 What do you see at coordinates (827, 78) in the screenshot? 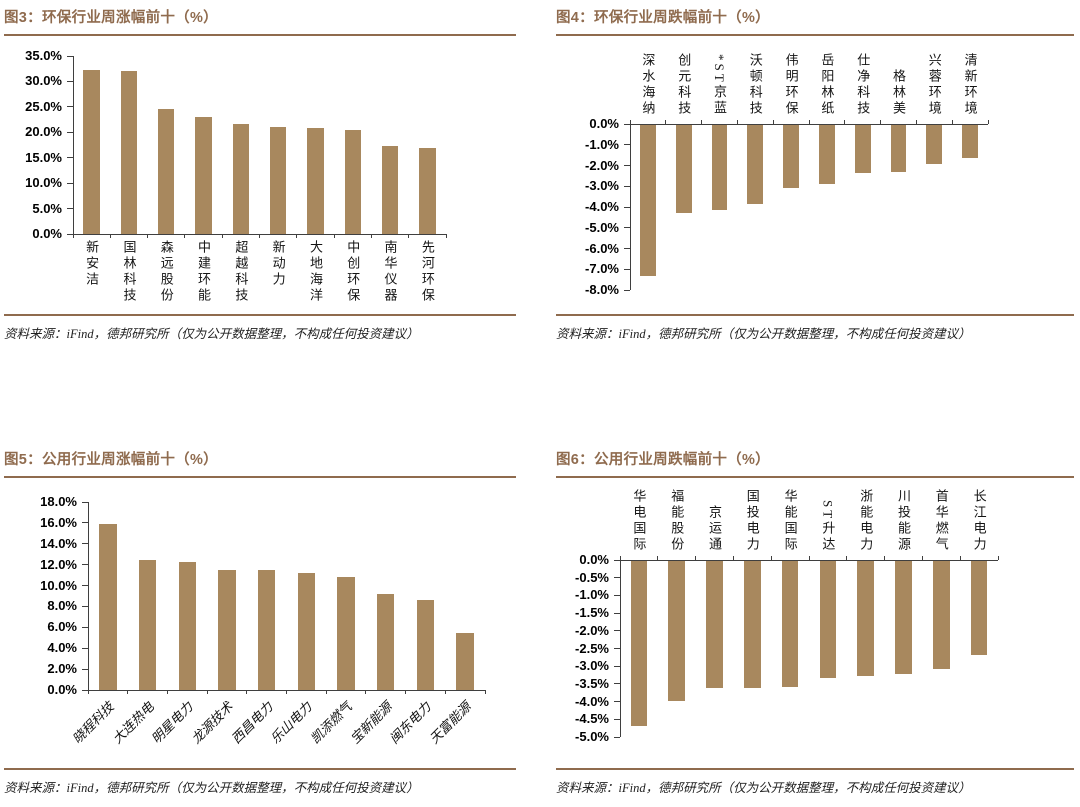
I see `x-axis-label: 岳阳林纸` at bounding box center [827, 78].